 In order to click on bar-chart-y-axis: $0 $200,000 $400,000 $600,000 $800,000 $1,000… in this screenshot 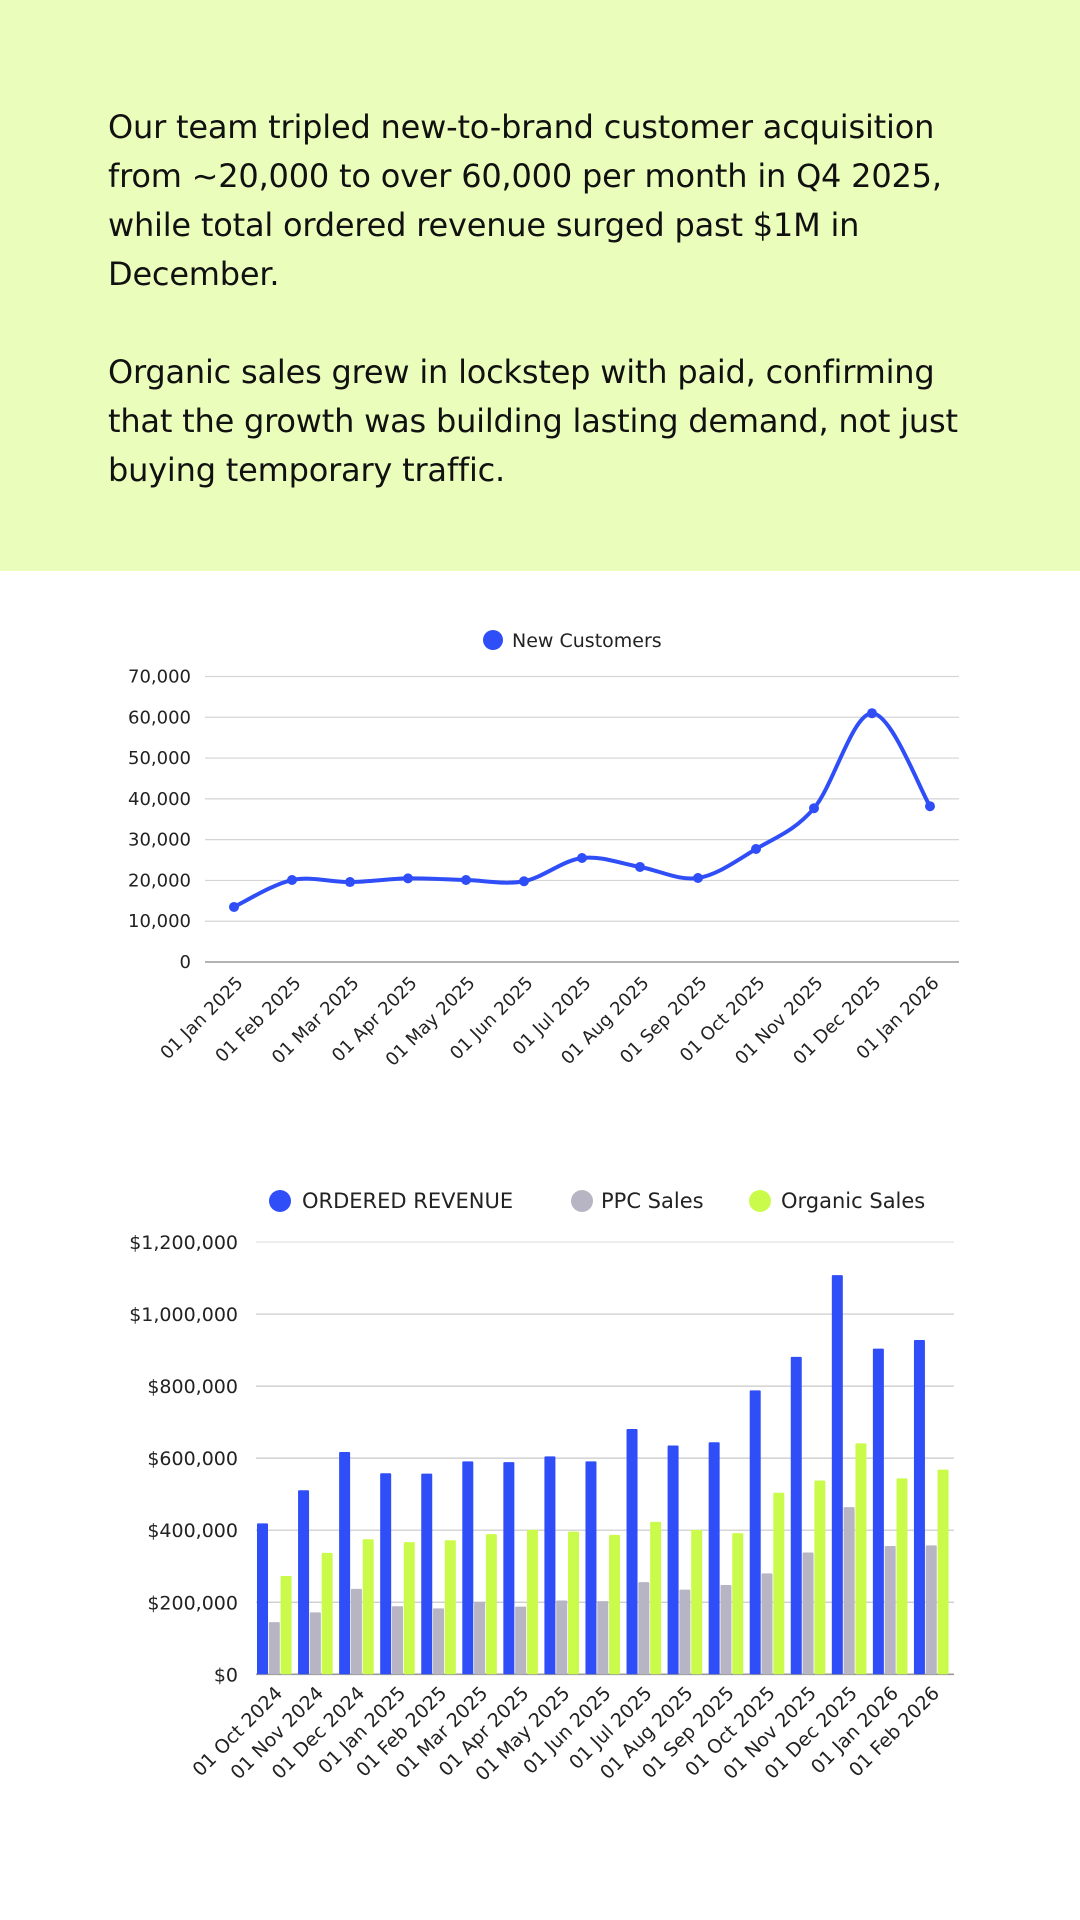, I will do `click(183, 1459)`.